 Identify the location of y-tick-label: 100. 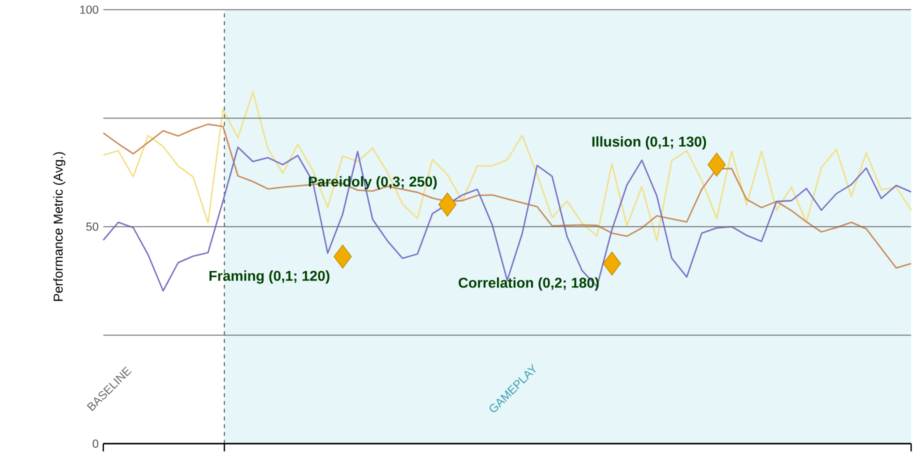
(89, 9).